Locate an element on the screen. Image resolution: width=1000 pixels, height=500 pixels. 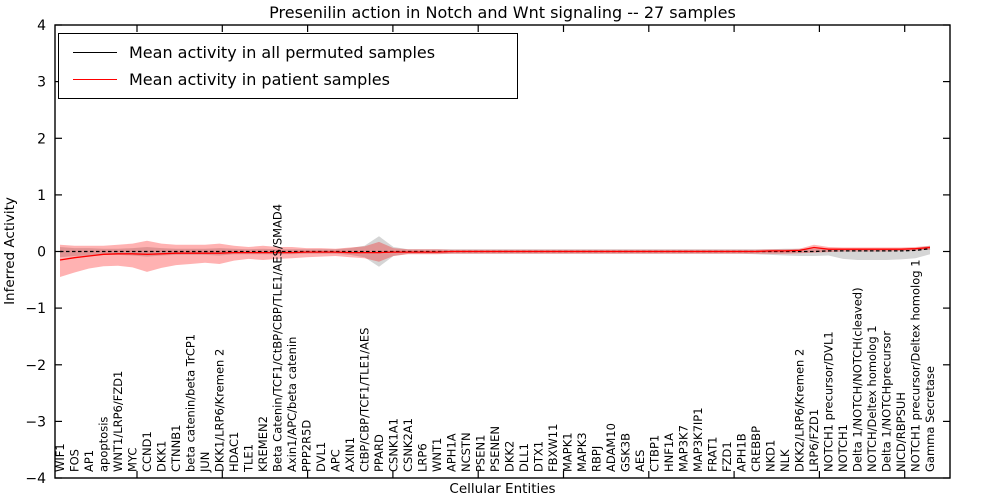
x-category-label: DKK1 is located at coordinates (162, 456).